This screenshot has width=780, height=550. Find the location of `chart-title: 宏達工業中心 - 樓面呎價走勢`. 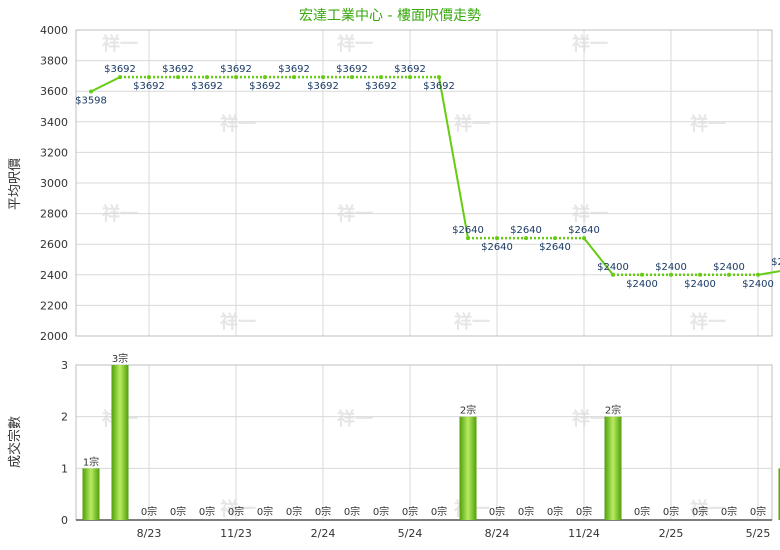

chart-title: 宏達工業中心 - 樓面呎價走勢 is located at coordinates (390, 15).